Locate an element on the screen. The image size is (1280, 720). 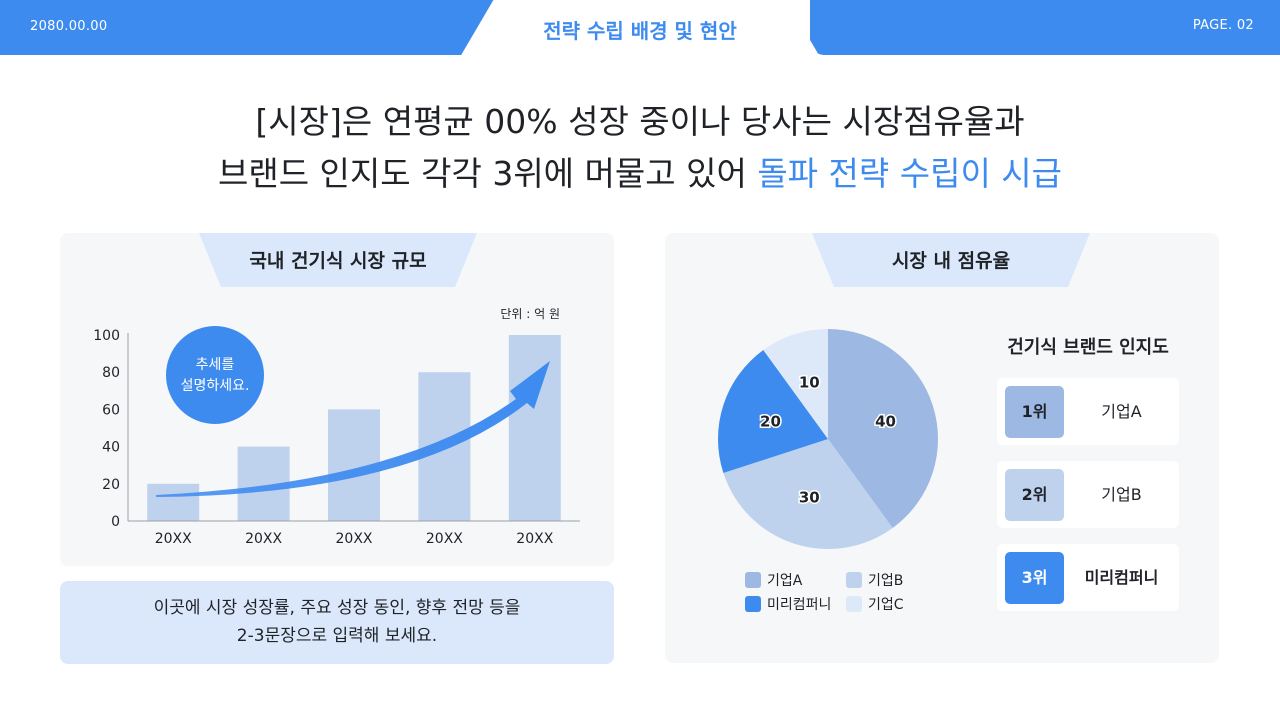
y-tick-label: 40 is located at coordinates (111, 448).